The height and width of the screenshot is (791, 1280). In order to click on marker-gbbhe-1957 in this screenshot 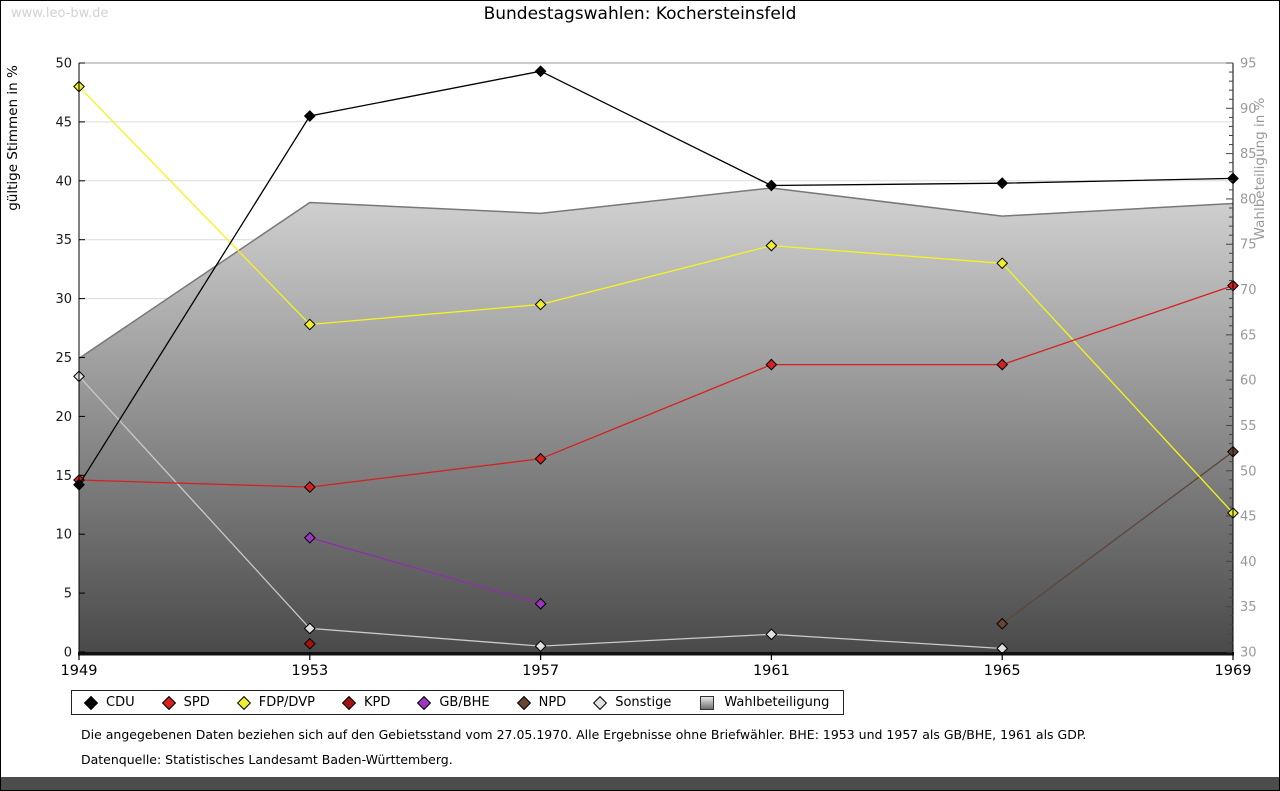, I will do `click(540, 603)`.